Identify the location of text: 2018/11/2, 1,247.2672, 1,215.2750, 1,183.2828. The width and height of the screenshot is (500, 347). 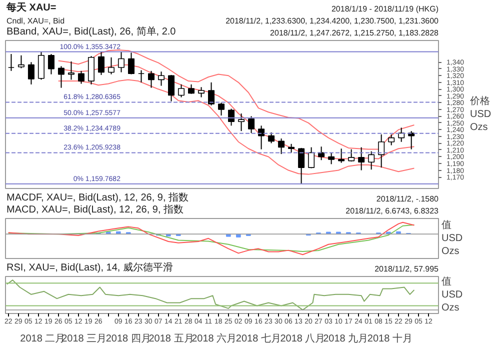
(355, 33).